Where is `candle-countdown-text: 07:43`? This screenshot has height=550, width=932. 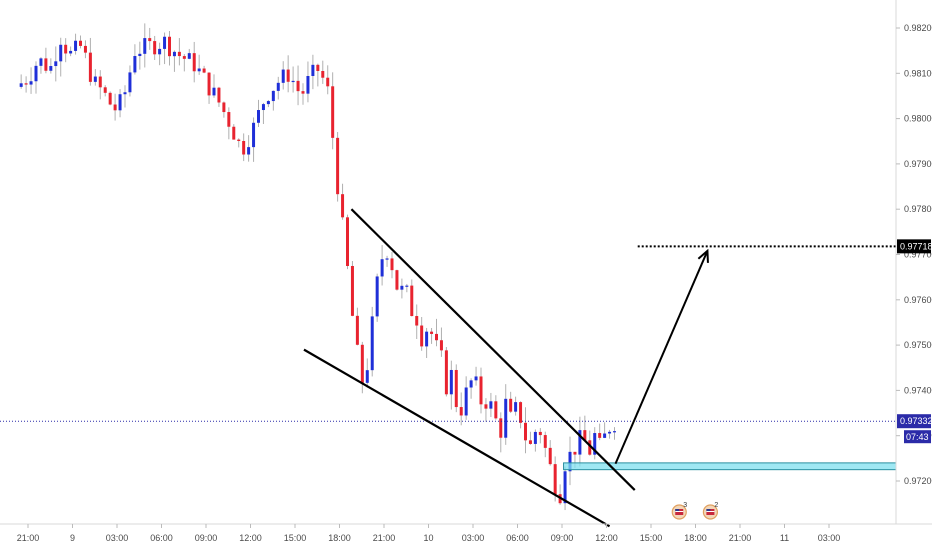 candle-countdown-text: 07:43 is located at coordinates (917, 437).